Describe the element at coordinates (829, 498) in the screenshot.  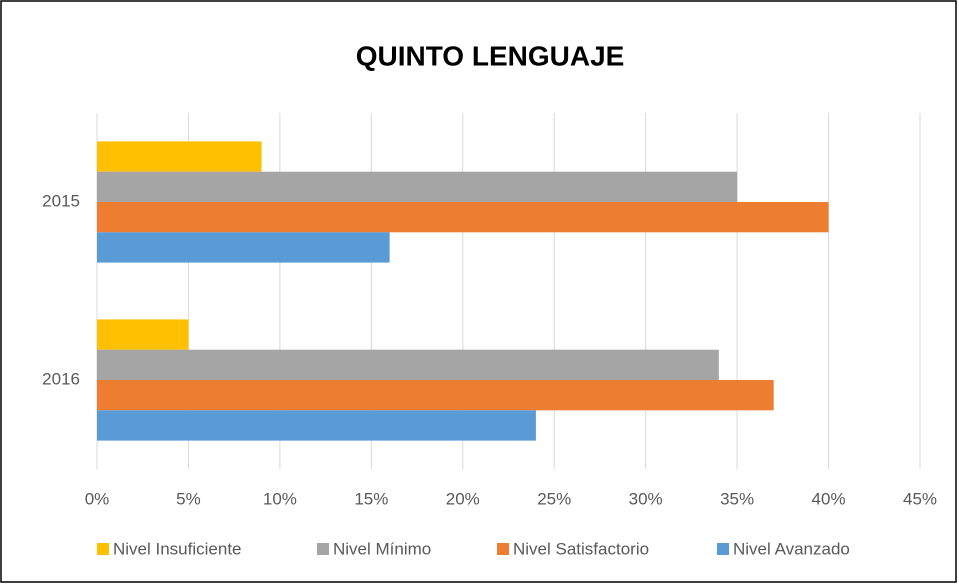
I see `x-tick-label: 40%` at that location.